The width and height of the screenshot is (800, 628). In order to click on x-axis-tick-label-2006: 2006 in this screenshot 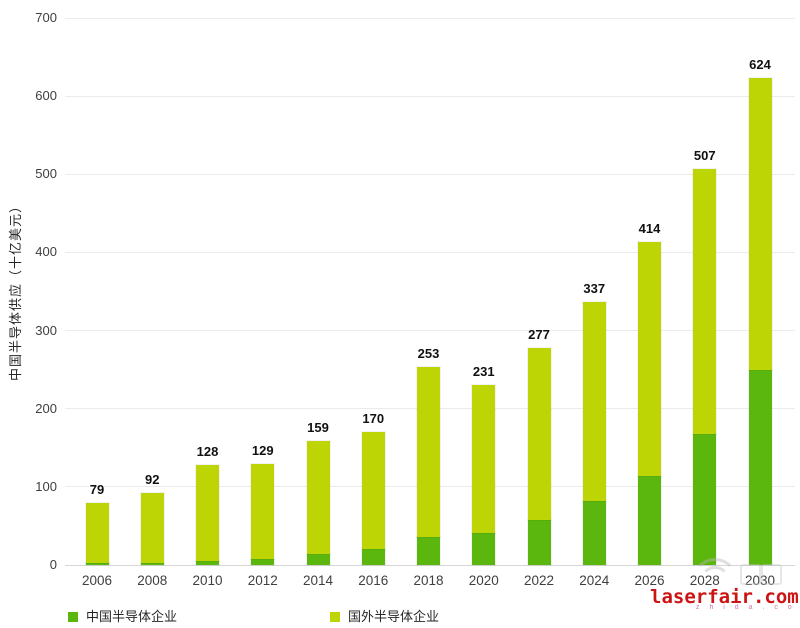, I will do `click(97, 580)`.